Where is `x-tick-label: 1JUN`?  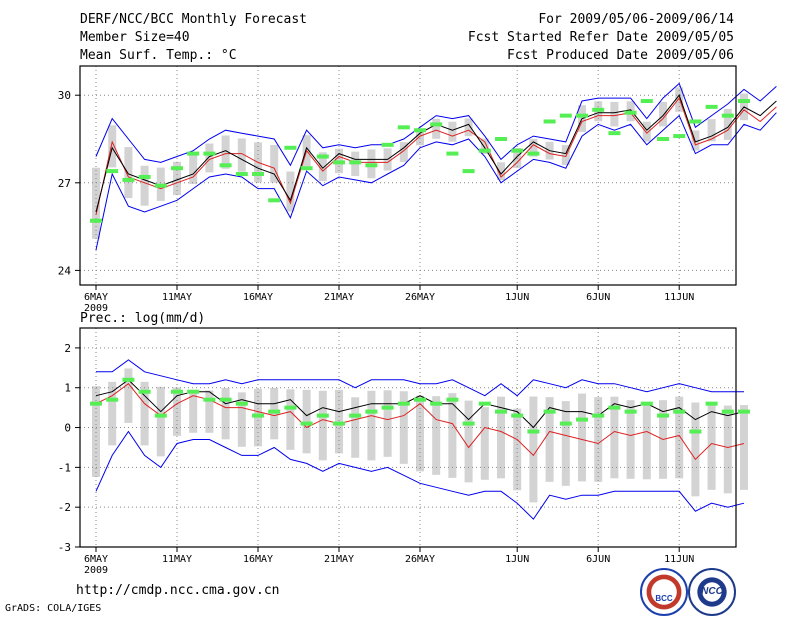
x-tick-label: 1JUN is located at coordinates (517, 559).